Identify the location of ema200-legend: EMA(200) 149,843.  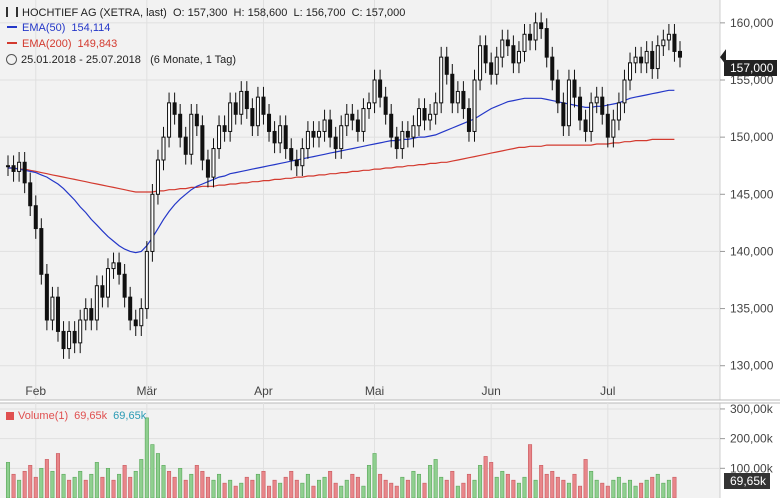
(61, 44).